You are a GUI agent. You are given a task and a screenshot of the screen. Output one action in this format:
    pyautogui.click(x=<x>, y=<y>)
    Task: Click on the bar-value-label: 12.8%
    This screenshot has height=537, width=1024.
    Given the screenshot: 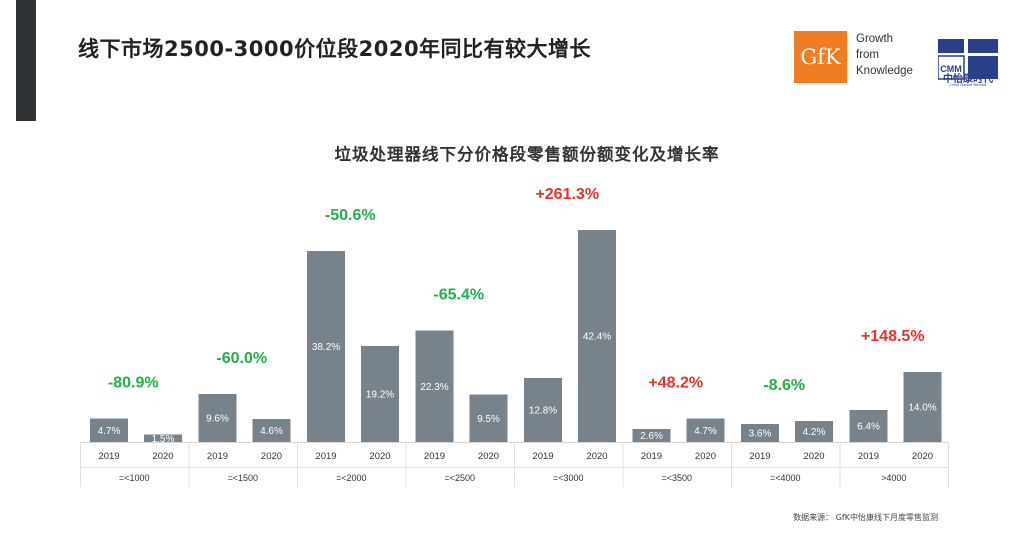 What is the action you would take?
    pyautogui.click(x=543, y=411)
    